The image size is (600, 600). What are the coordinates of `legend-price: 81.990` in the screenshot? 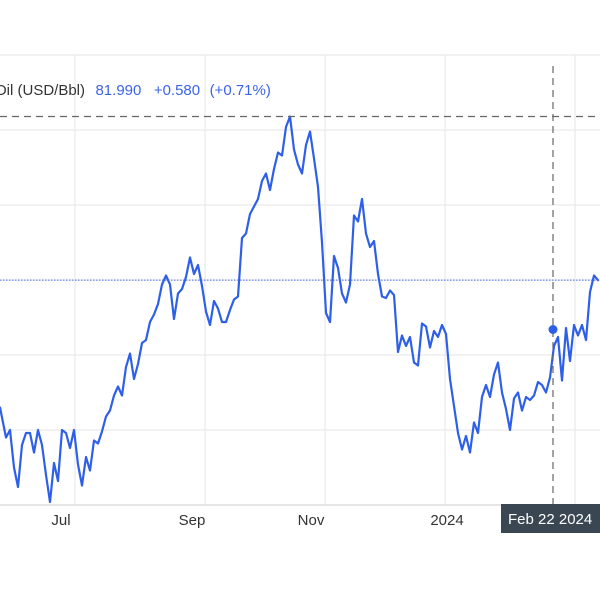 It's located at (118, 90).